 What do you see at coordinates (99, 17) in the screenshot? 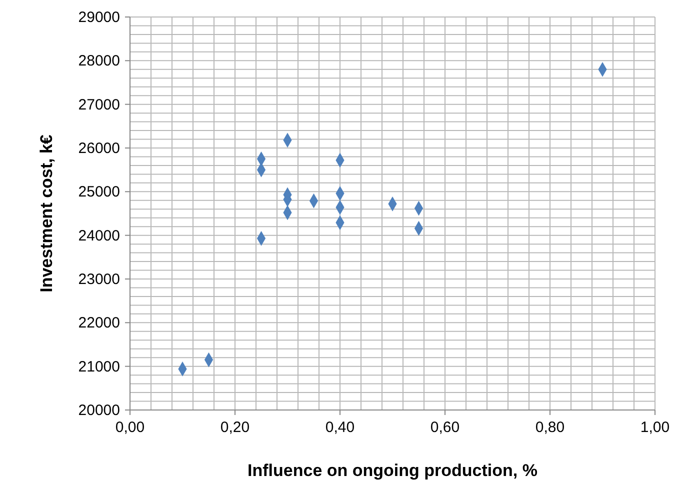
I see `y-tick-label: 29000` at bounding box center [99, 17].